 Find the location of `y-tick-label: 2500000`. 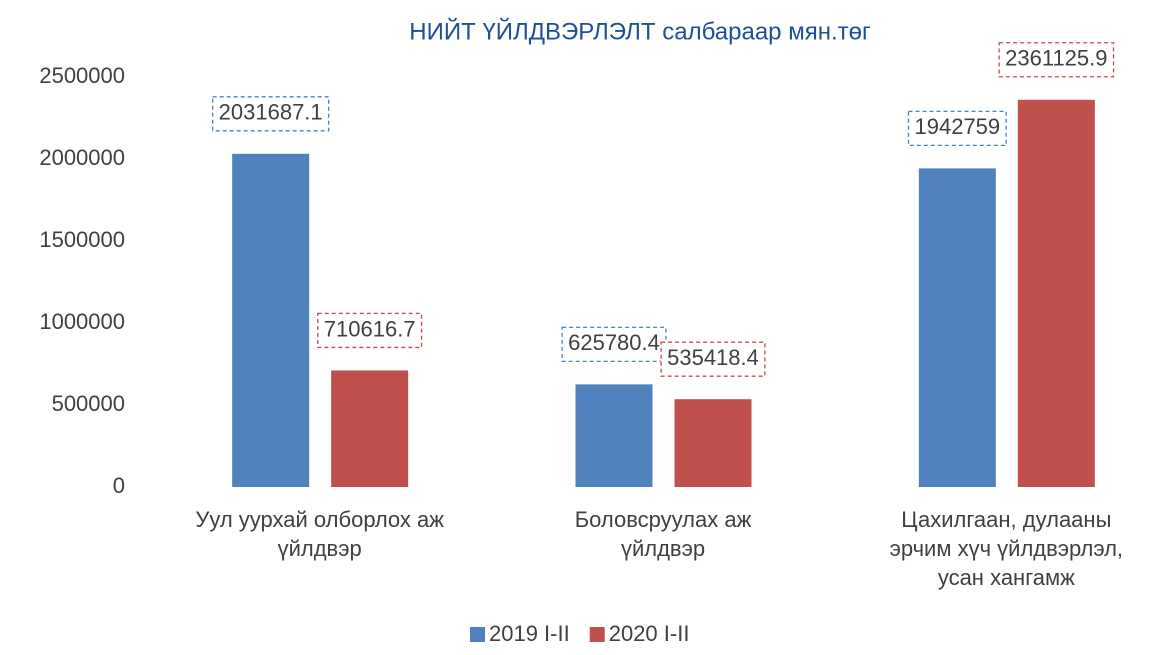

y-tick-label: 2500000 is located at coordinates (82, 75).